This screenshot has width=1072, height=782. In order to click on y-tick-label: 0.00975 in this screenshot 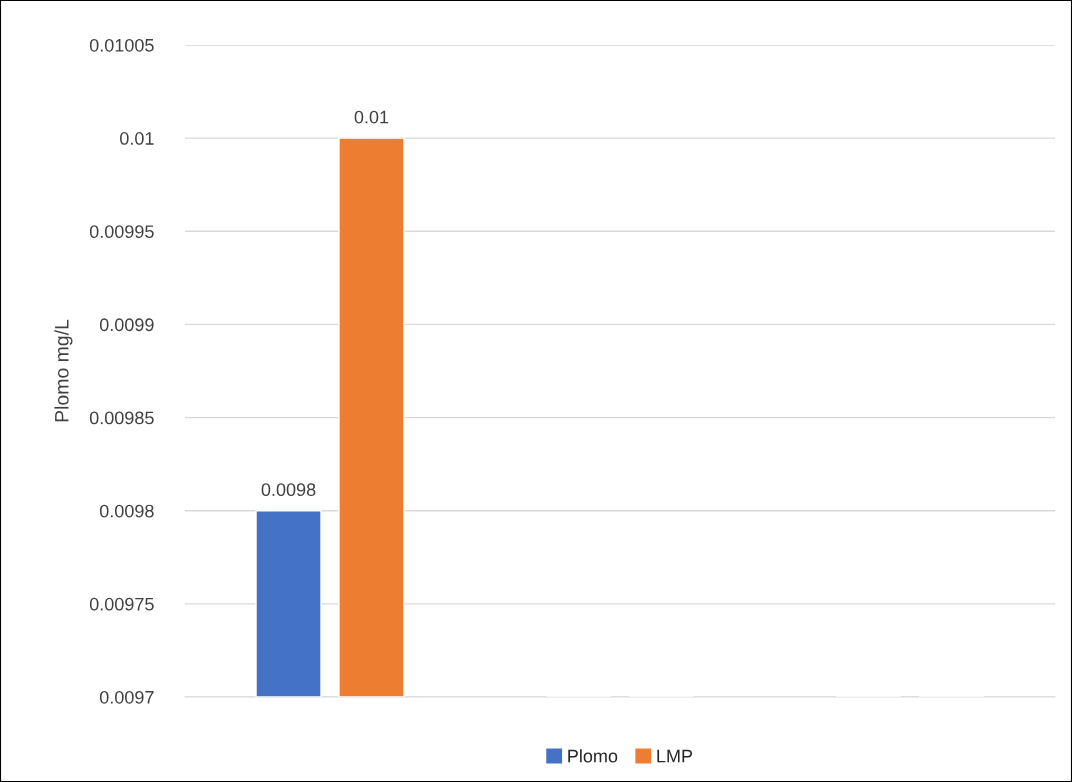, I will do `click(121, 604)`.